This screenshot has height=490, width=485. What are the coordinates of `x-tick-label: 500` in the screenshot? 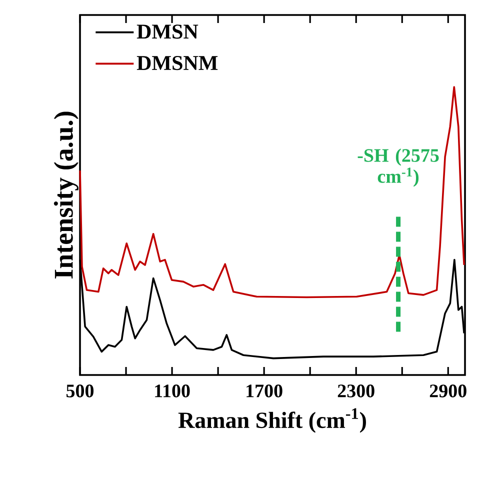 It's located at (80, 391).